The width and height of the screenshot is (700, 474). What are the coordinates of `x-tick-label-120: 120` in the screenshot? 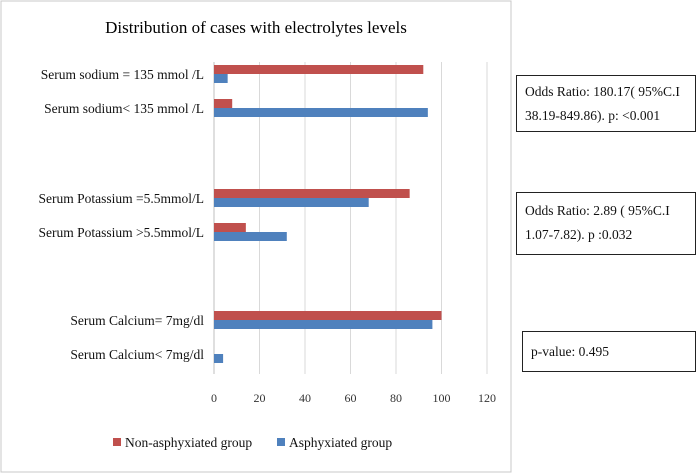 It's located at (487, 398).